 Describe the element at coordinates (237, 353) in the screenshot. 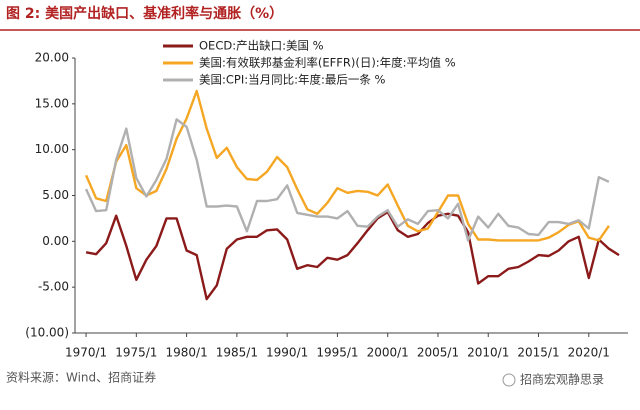

I see `x-tick-label: 1985/1` at that location.